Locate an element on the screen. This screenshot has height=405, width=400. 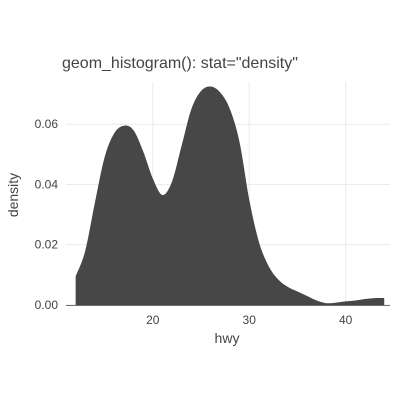
x-tick-label: 40 is located at coordinates (346, 320).